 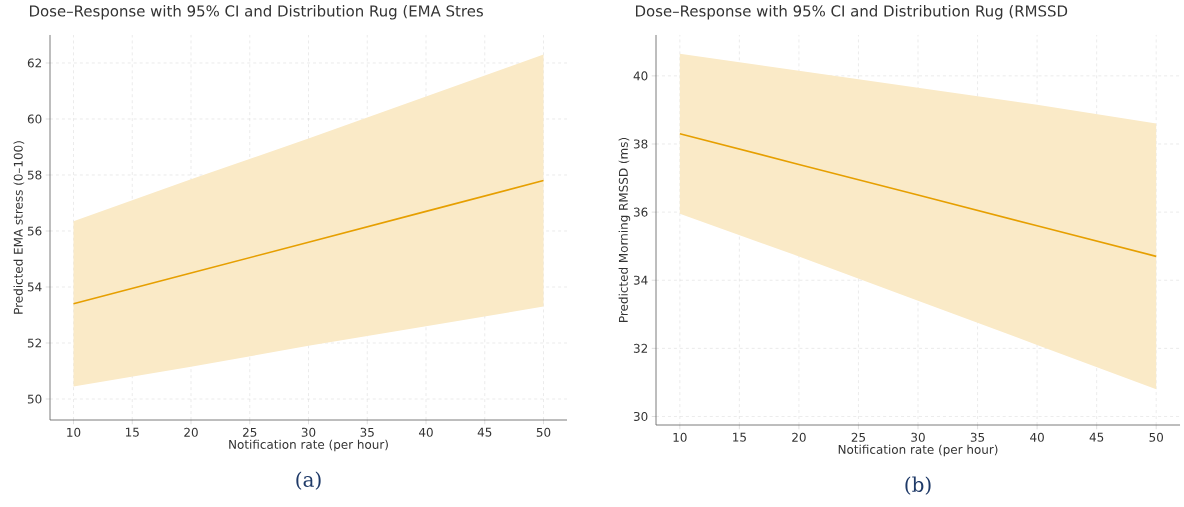 What do you see at coordinates (624, 229) in the screenshot?
I see `y-axis-title: Predicted Morning RMSSD (ms)` at bounding box center [624, 229].